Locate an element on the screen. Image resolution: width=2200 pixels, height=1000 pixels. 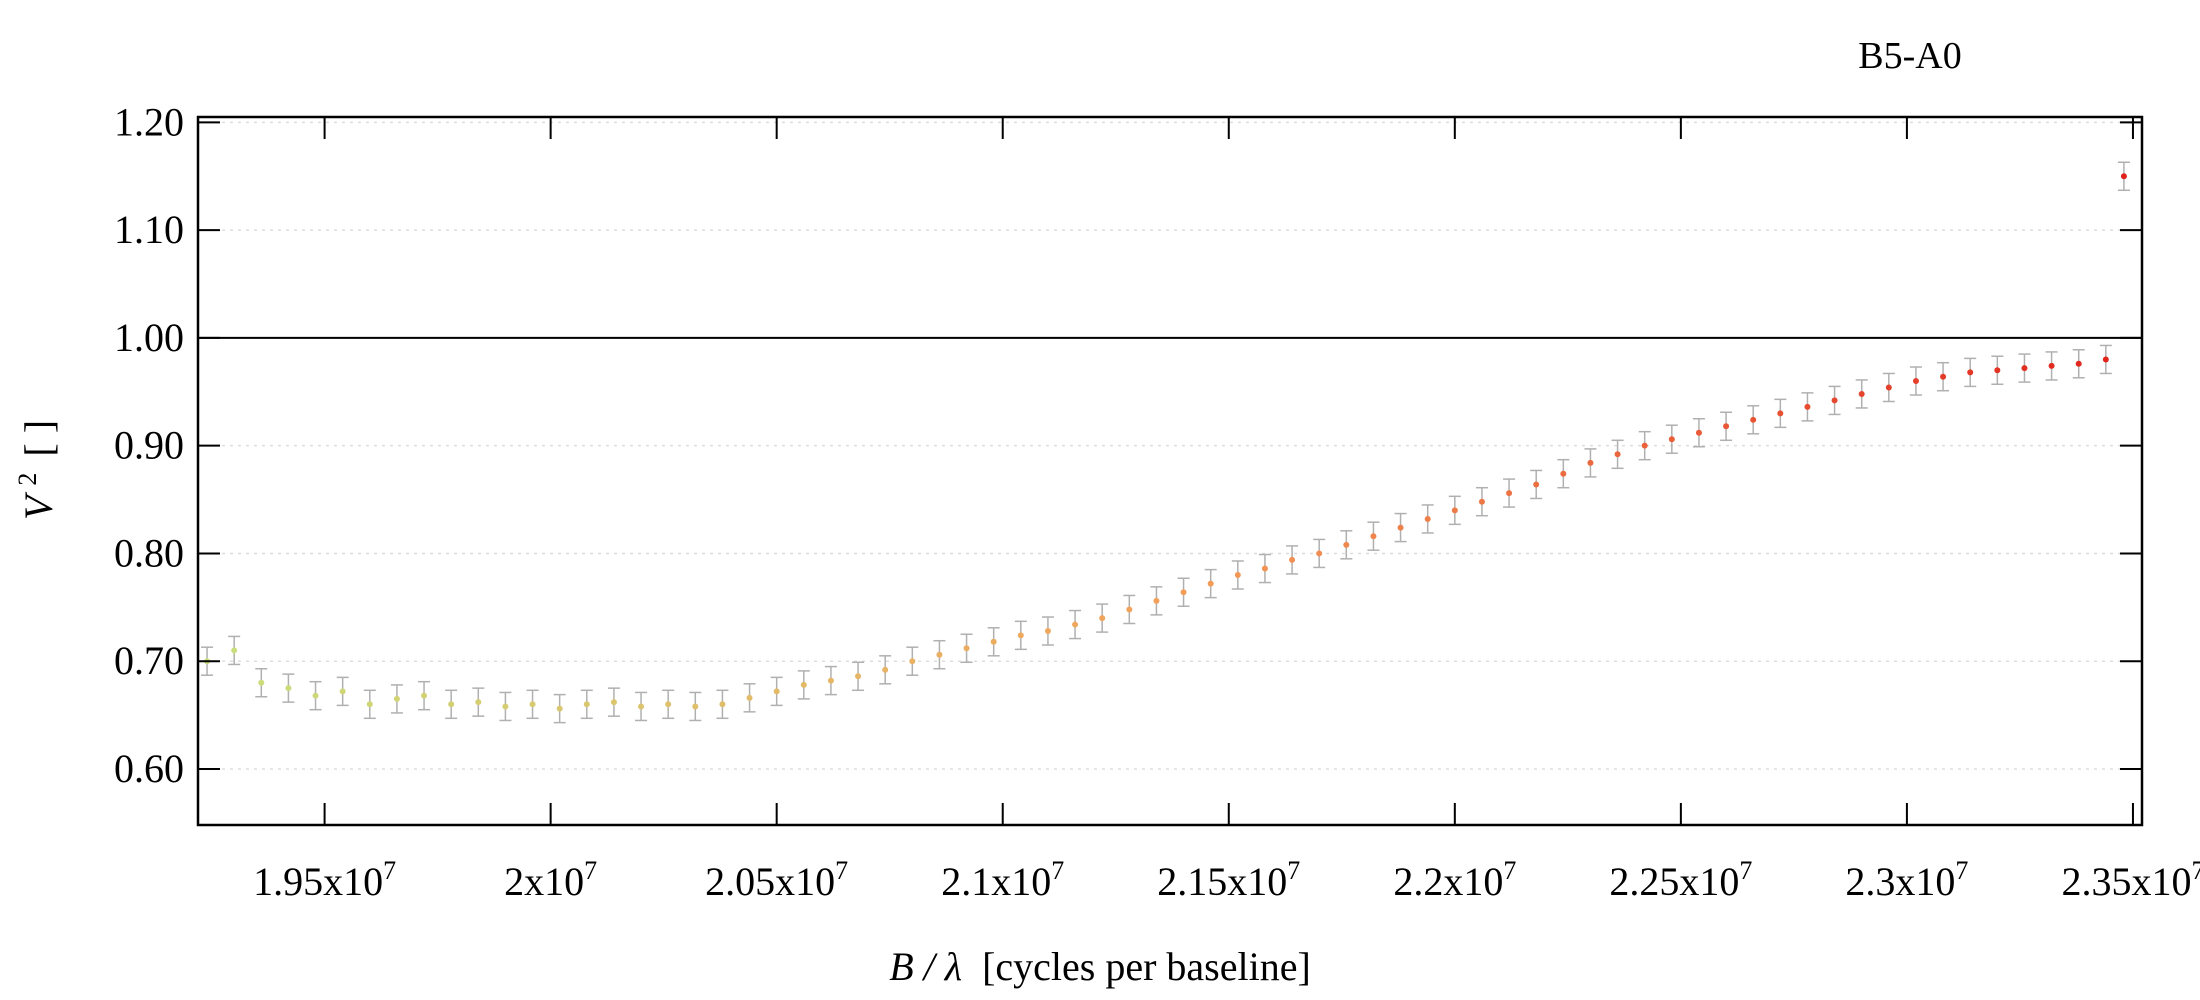
y-tick-label: 0.80 is located at coordinates (149, 552).